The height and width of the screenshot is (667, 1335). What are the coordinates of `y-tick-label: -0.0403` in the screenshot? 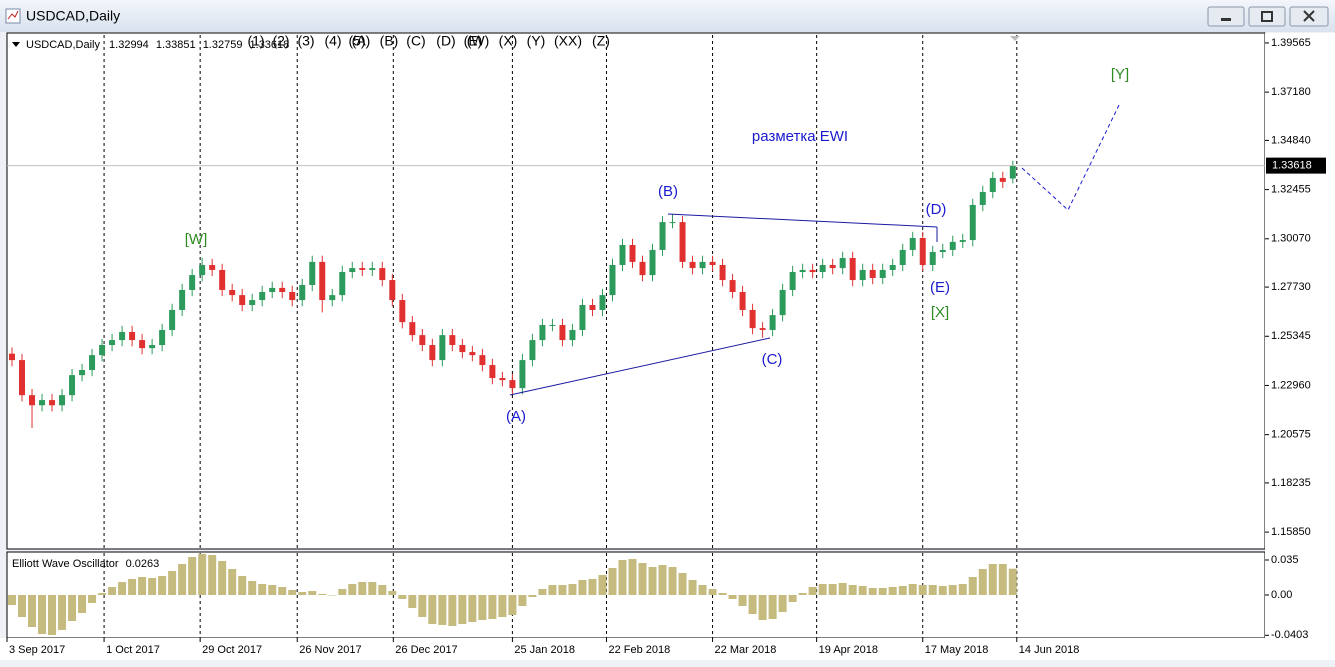 It's located at (1289, 635).